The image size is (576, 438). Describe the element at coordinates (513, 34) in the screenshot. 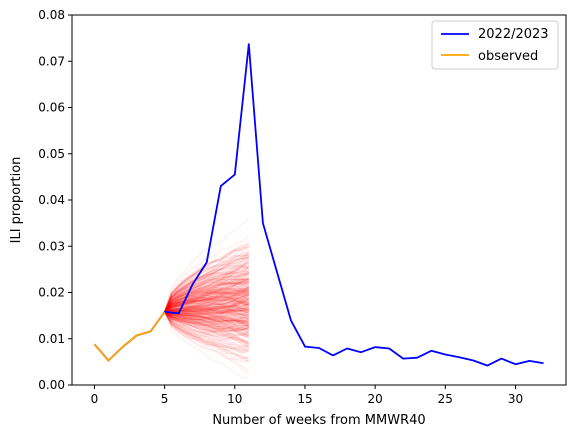

I see `legend-label-2022-2023: 2022/2023` at that location.